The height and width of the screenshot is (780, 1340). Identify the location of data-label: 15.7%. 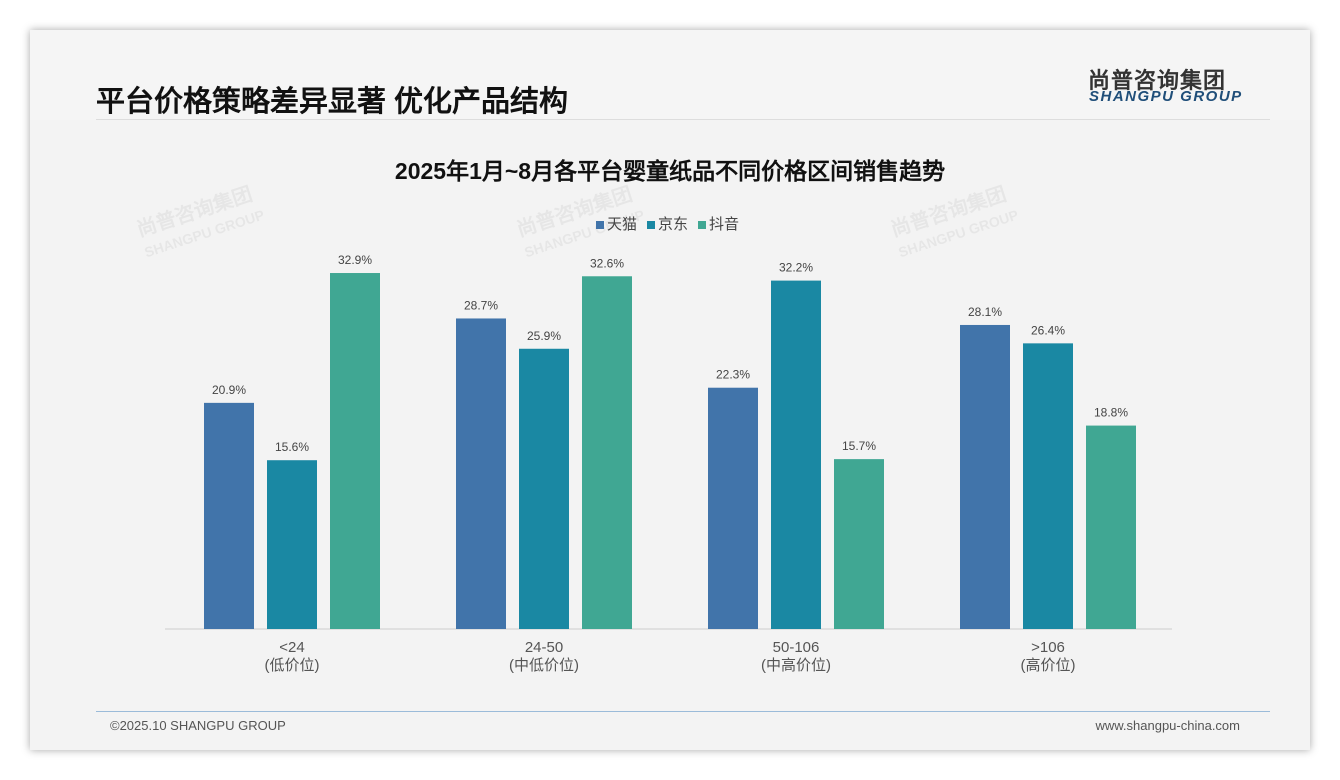
(859, 446).